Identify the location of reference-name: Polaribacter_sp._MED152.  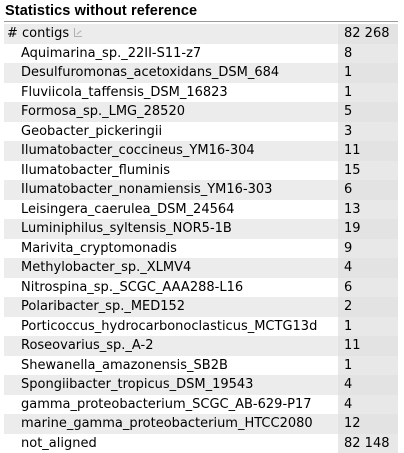
(171, 306).